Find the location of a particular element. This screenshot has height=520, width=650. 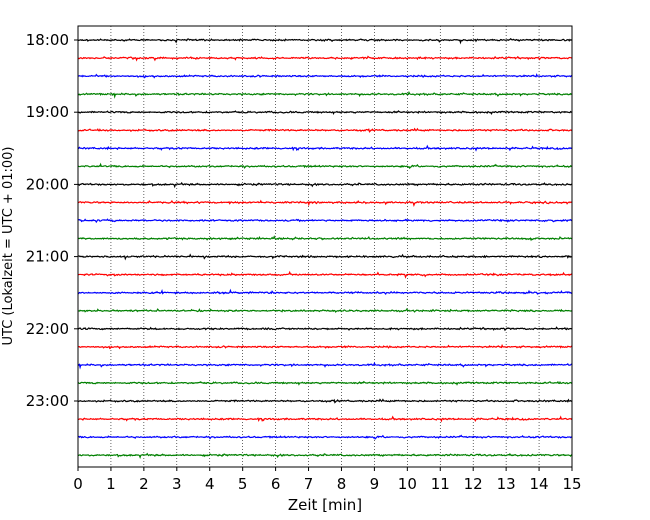

x-tick-label: 7 is located at coordinates (309, 484).